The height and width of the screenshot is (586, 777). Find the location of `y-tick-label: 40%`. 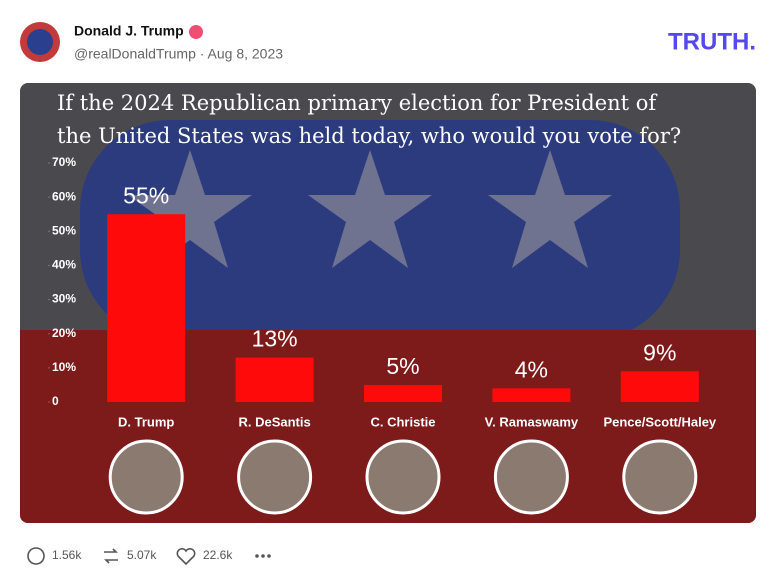

y-tick-label: 40% is located at coordinates (64, 265).